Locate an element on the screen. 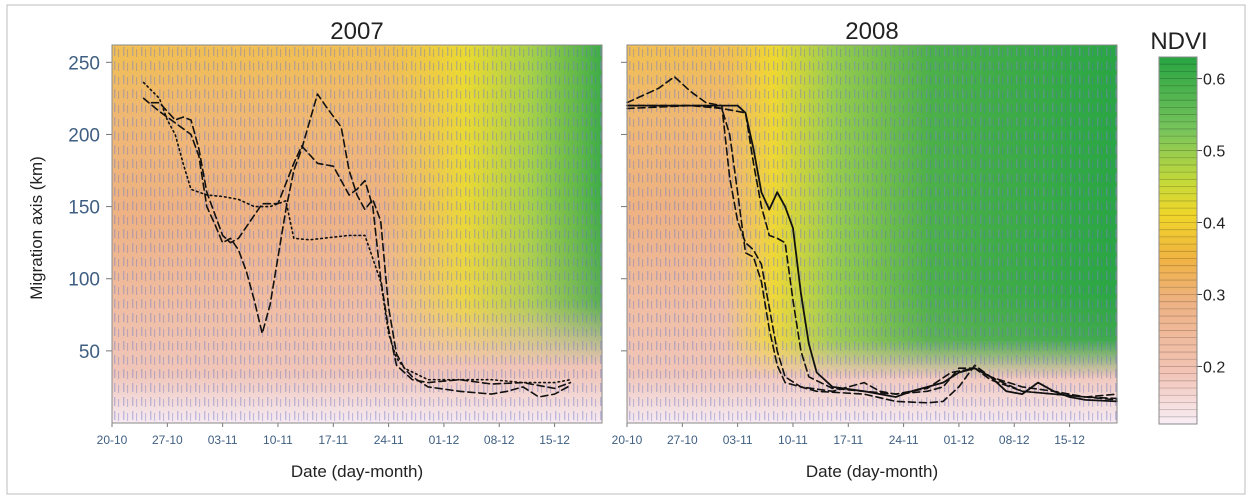 This screenshot has height=504, width=1255. colorbar-level-lines is located at coordinates (1178, 240).